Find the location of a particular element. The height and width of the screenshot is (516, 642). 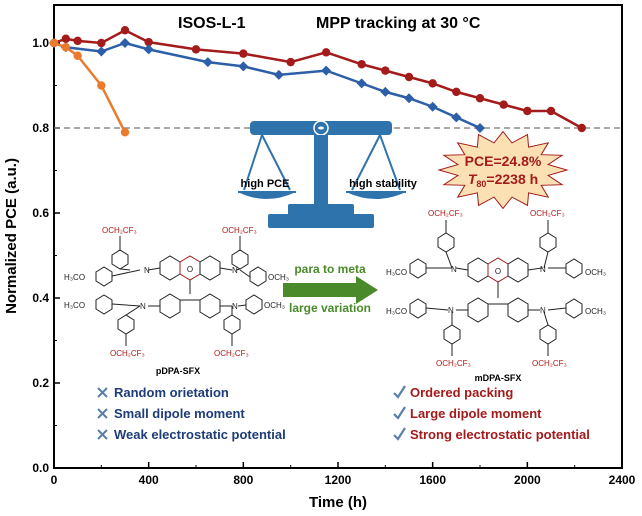

left-methoxy-3: OCH₃ is located at coordinates (278, 277).